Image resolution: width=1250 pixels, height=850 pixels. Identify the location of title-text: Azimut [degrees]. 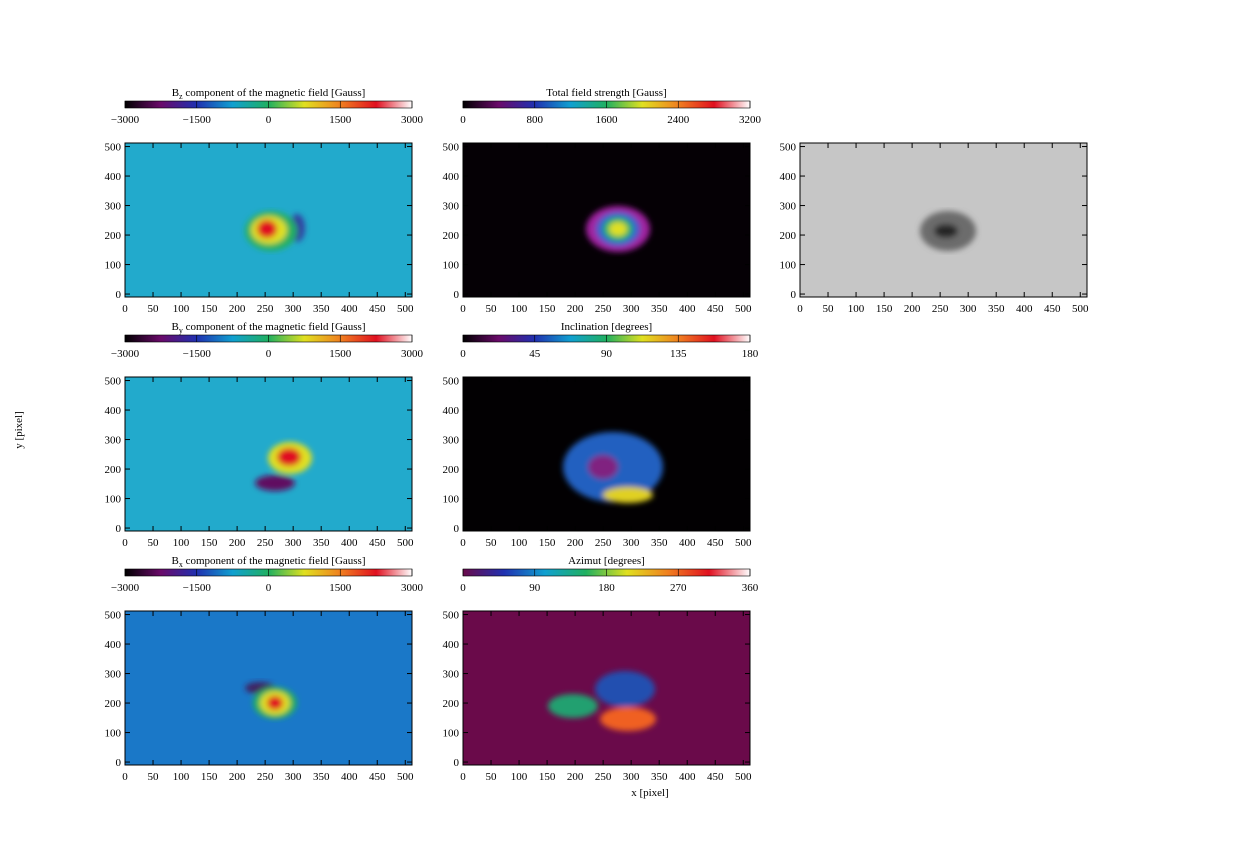
(606, 561).